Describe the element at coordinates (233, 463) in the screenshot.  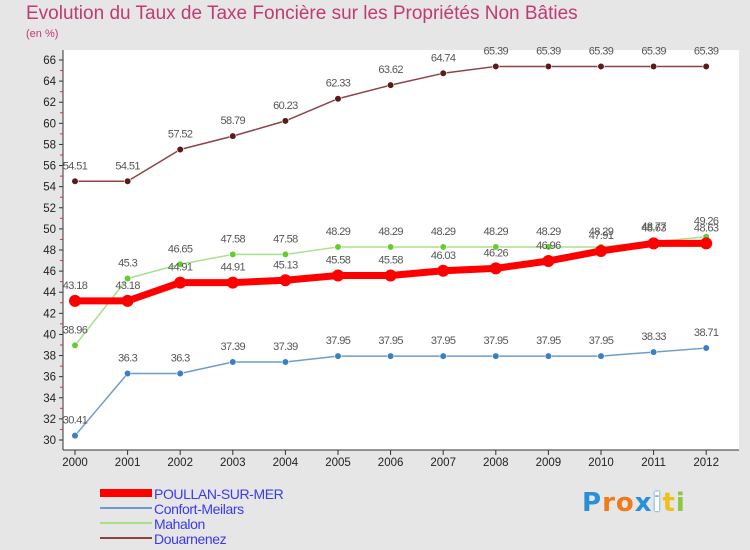
I see `x-tick-label: 2003` at that location.